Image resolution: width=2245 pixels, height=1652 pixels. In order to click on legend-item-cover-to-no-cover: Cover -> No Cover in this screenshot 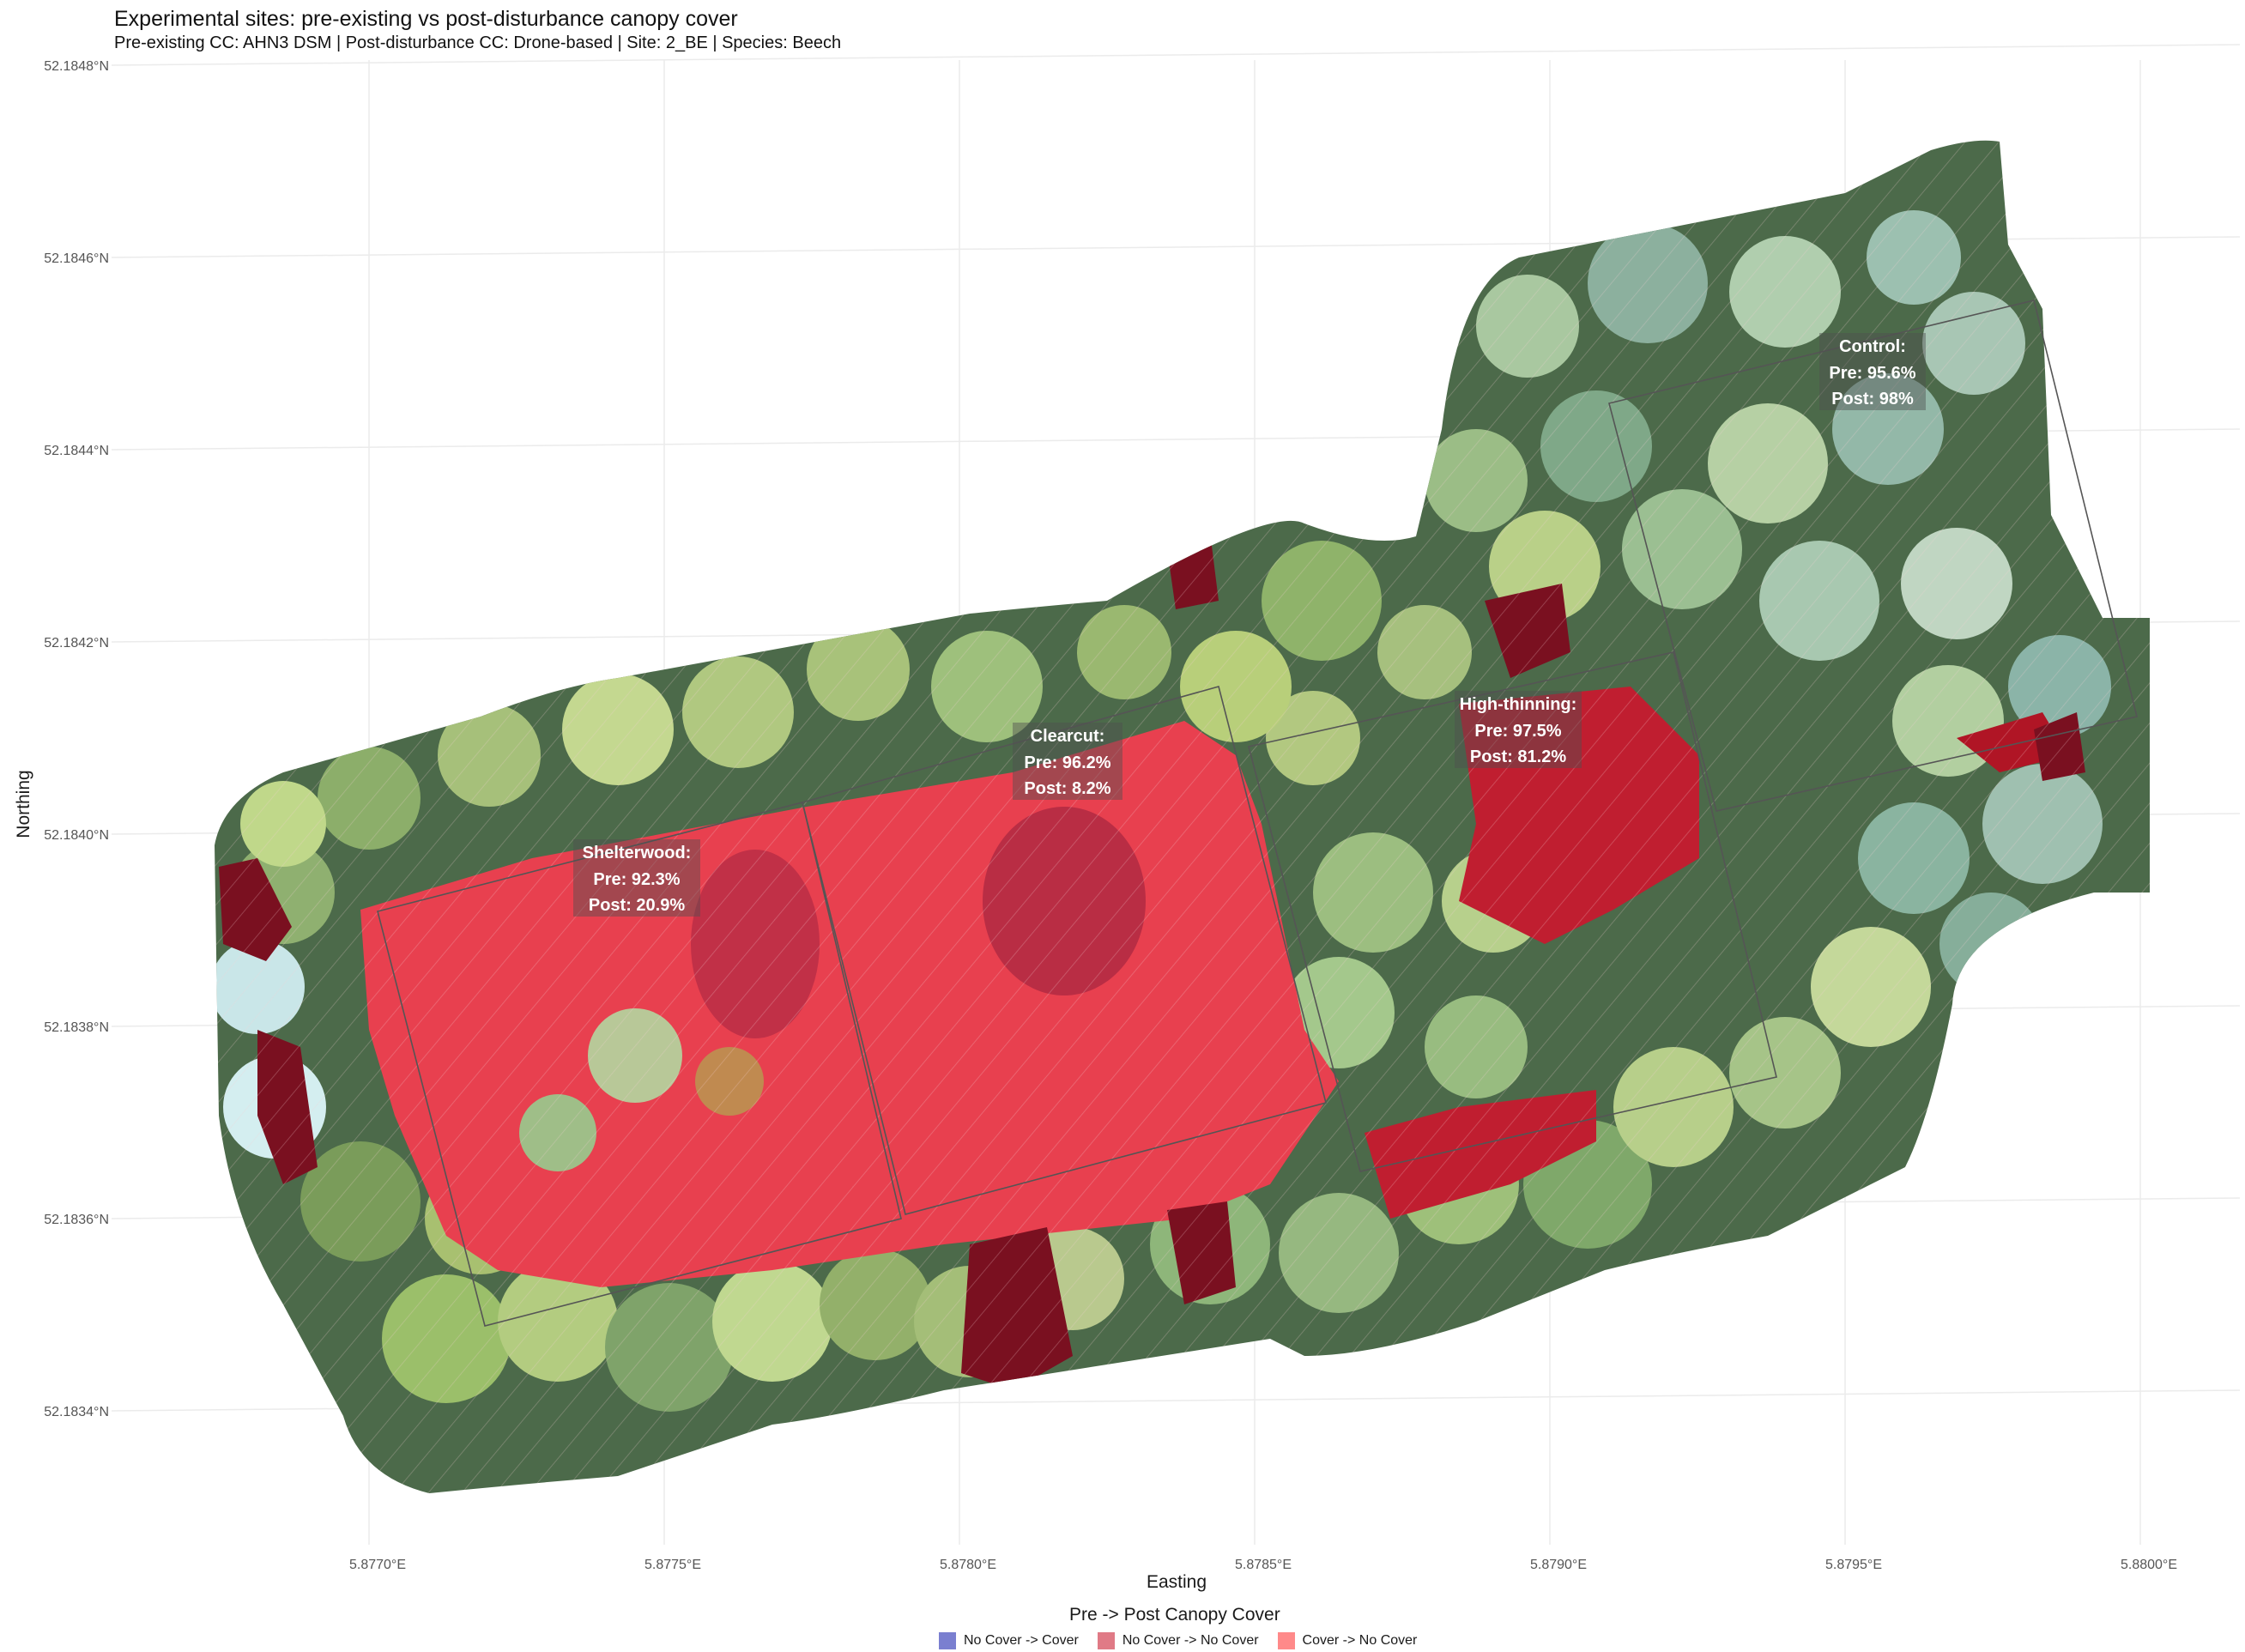, I will do `click(1347, 1640)`.